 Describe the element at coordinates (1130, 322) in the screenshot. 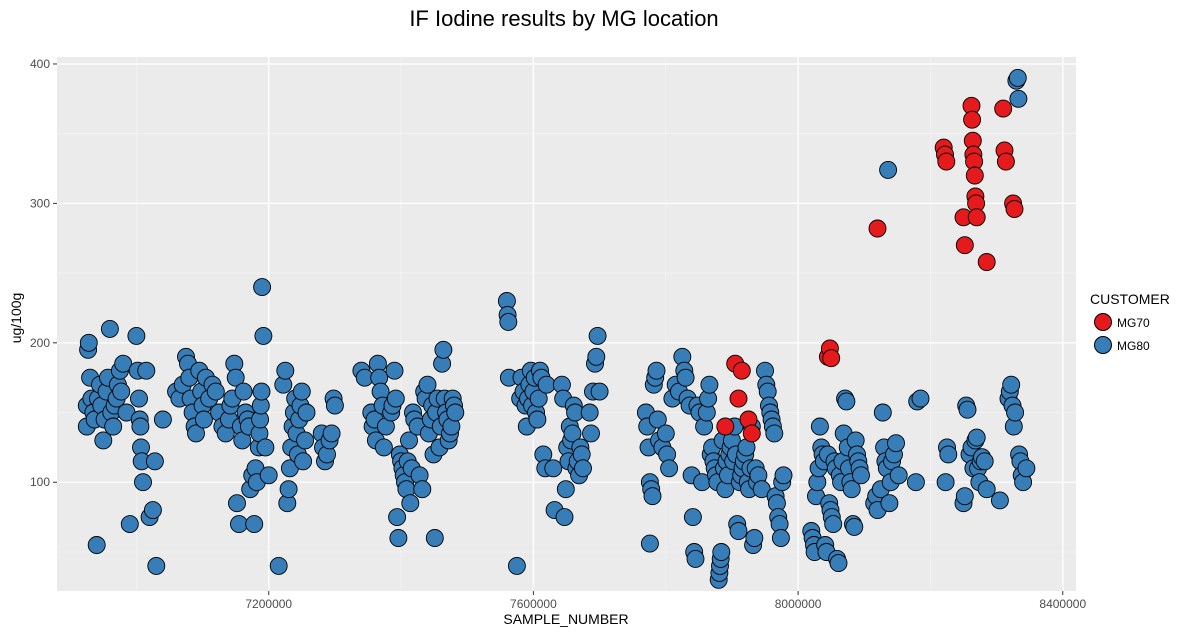

I see `legend: CUSTOMER MG70 MG80` at that location.